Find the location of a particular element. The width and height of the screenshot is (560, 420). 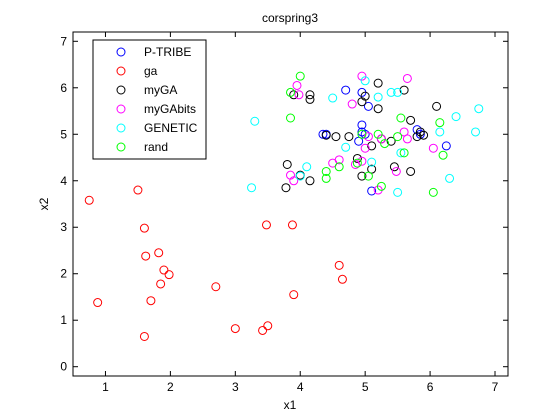

x-tick-label: 5 is located at coordinates (365, 387).